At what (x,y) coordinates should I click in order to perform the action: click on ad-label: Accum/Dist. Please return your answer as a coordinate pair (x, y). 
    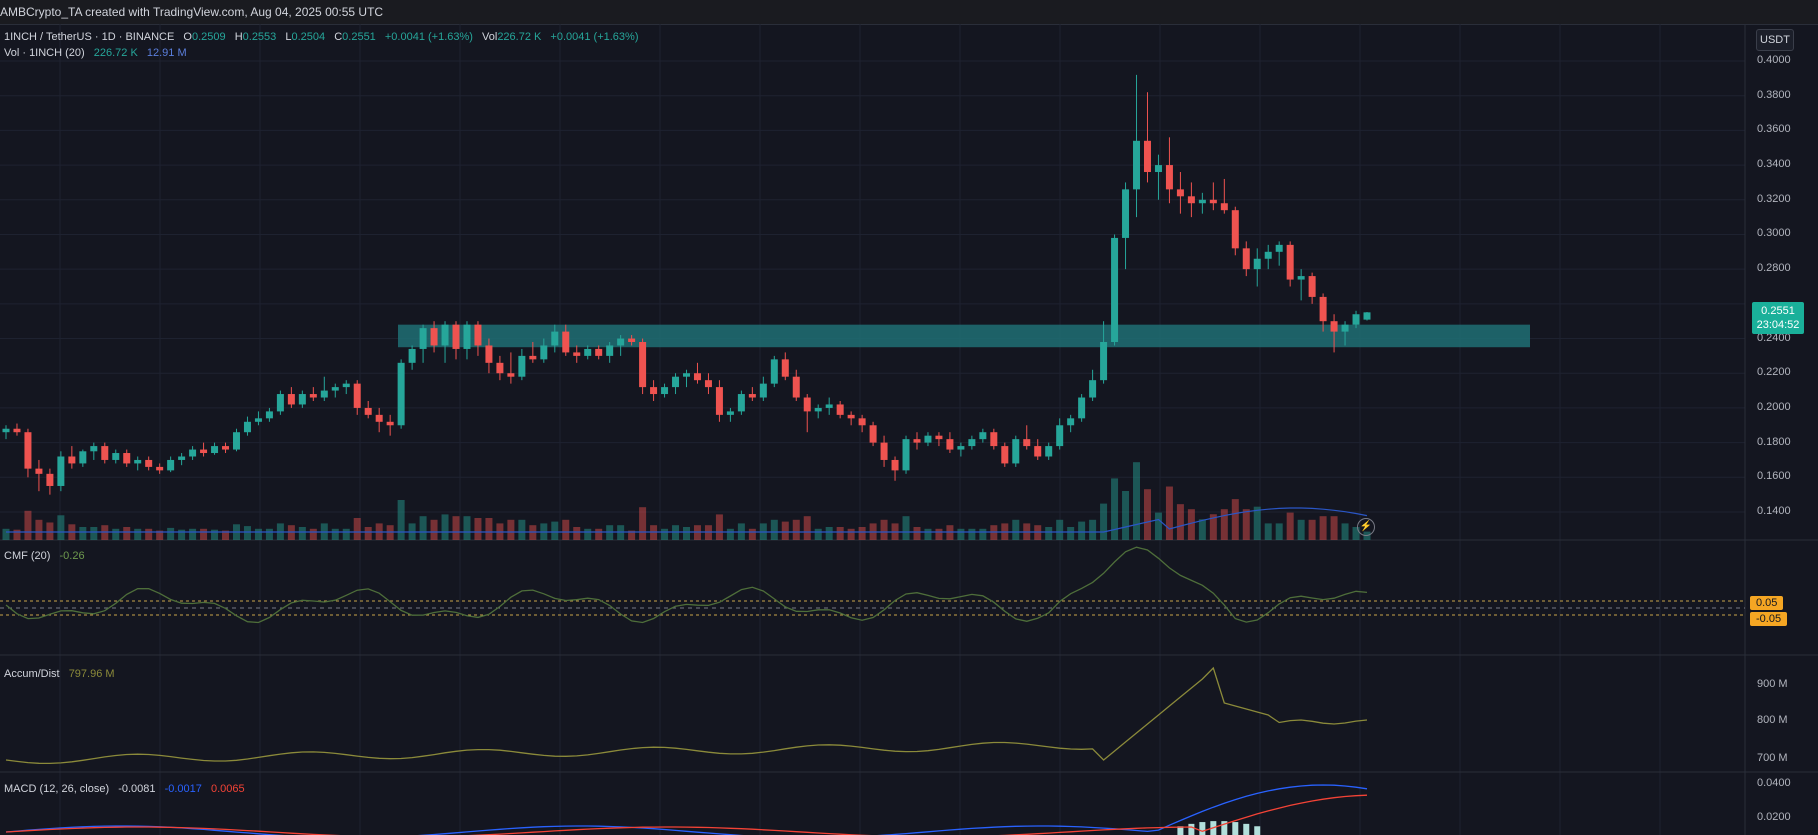
    Looking at the image, I should click on (32, 674).